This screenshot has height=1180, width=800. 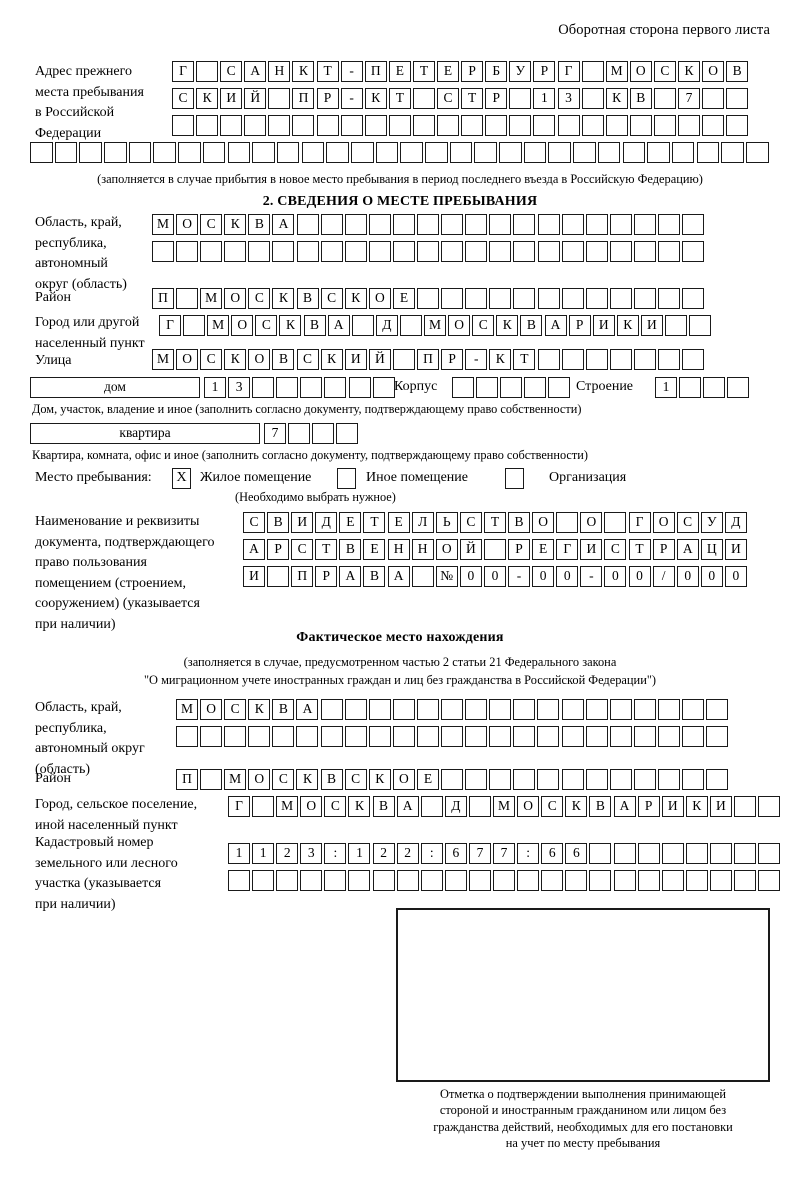 I want to click on prev-address-r2-cell-2: К, so click(x=207, y=98).